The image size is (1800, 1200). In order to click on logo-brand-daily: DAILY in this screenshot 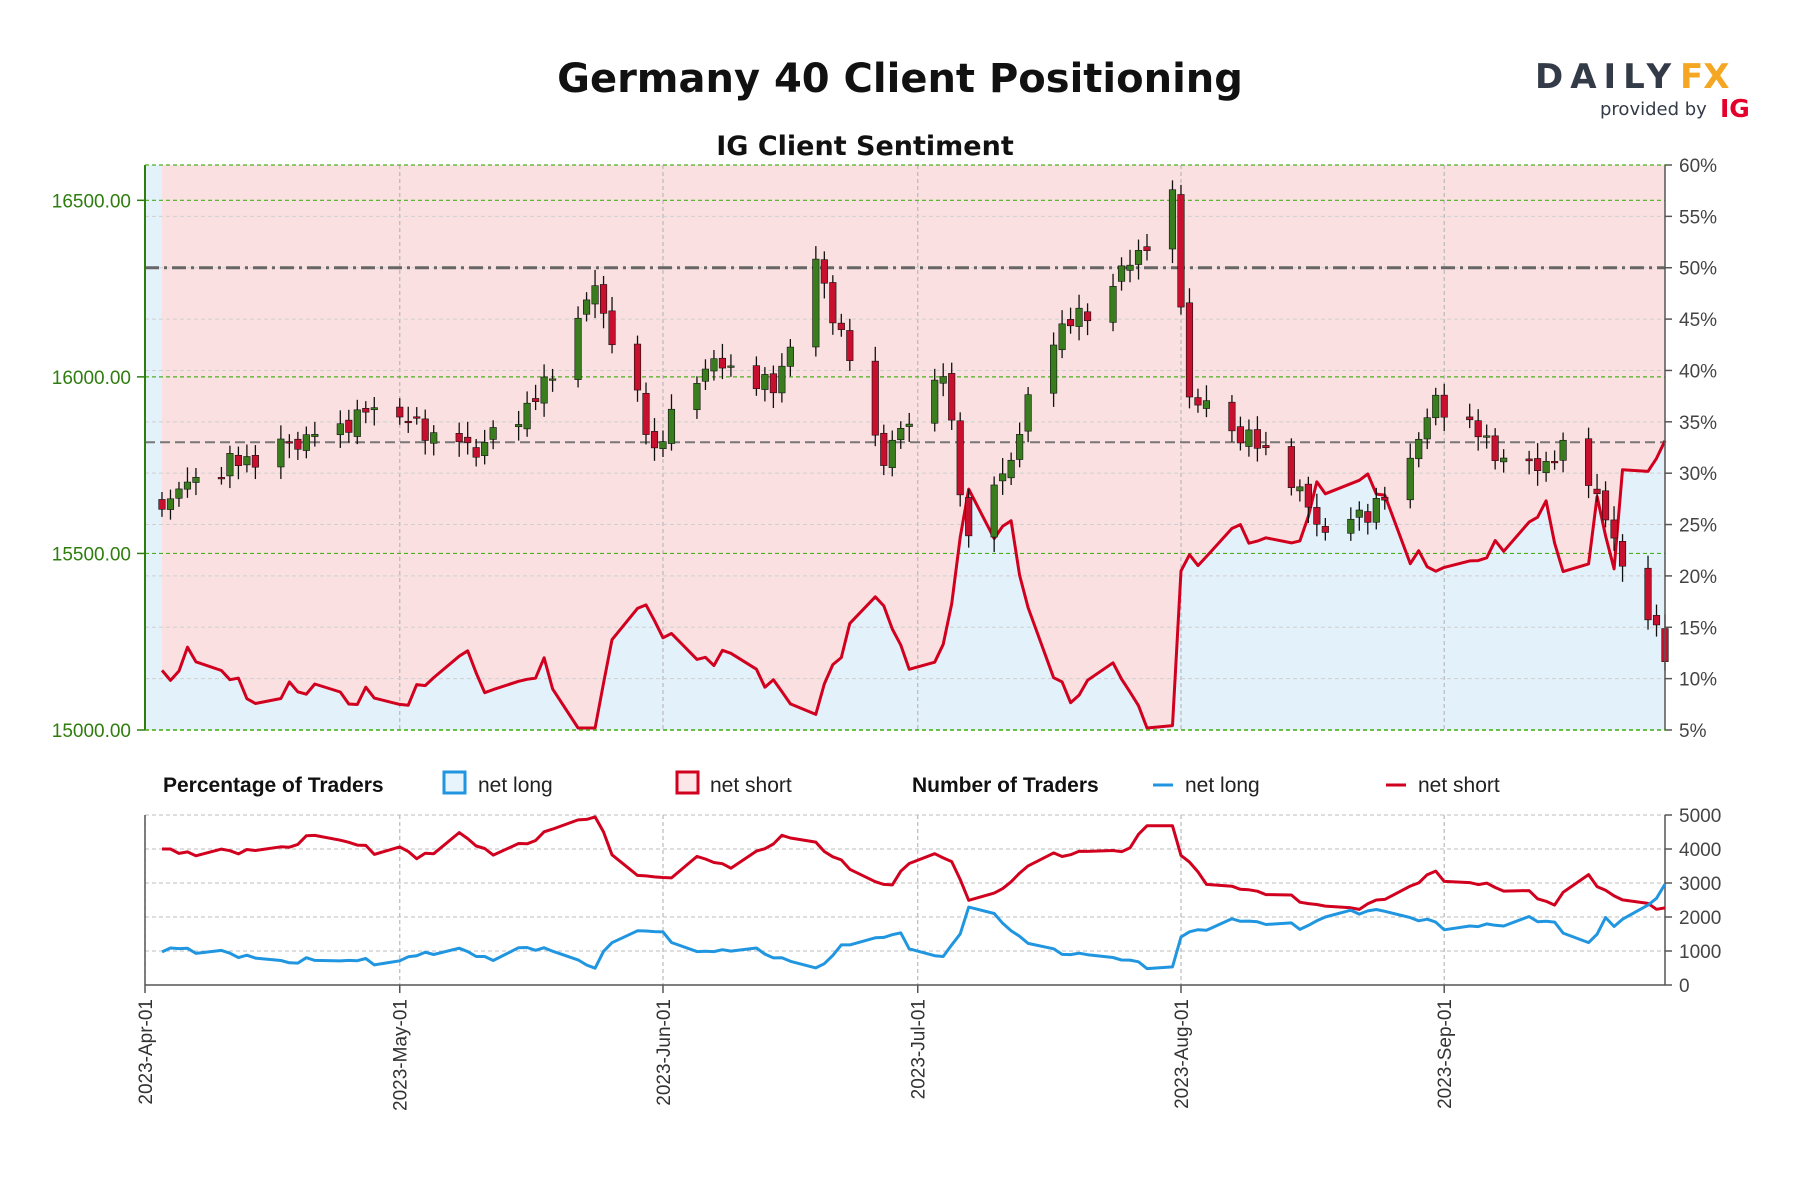, I will do `click(1606, 77)`.